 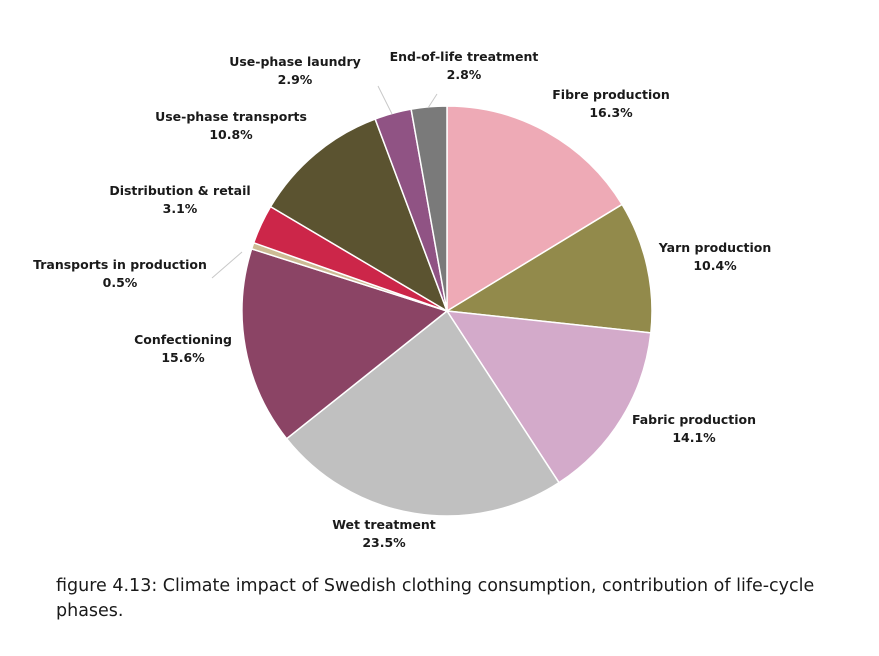 I want to click on pie-slice-fabric-production, so click(x=548, y=397).